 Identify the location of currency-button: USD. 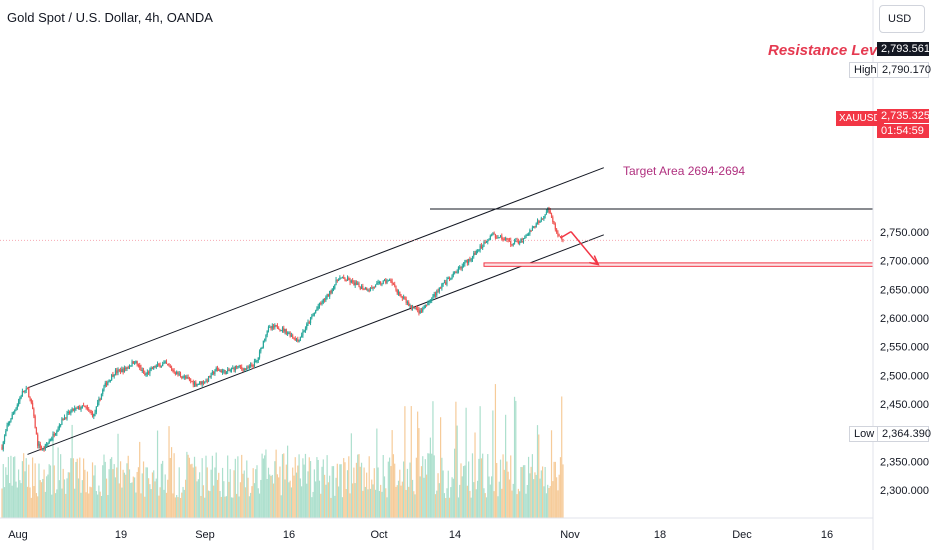
(902, 19).